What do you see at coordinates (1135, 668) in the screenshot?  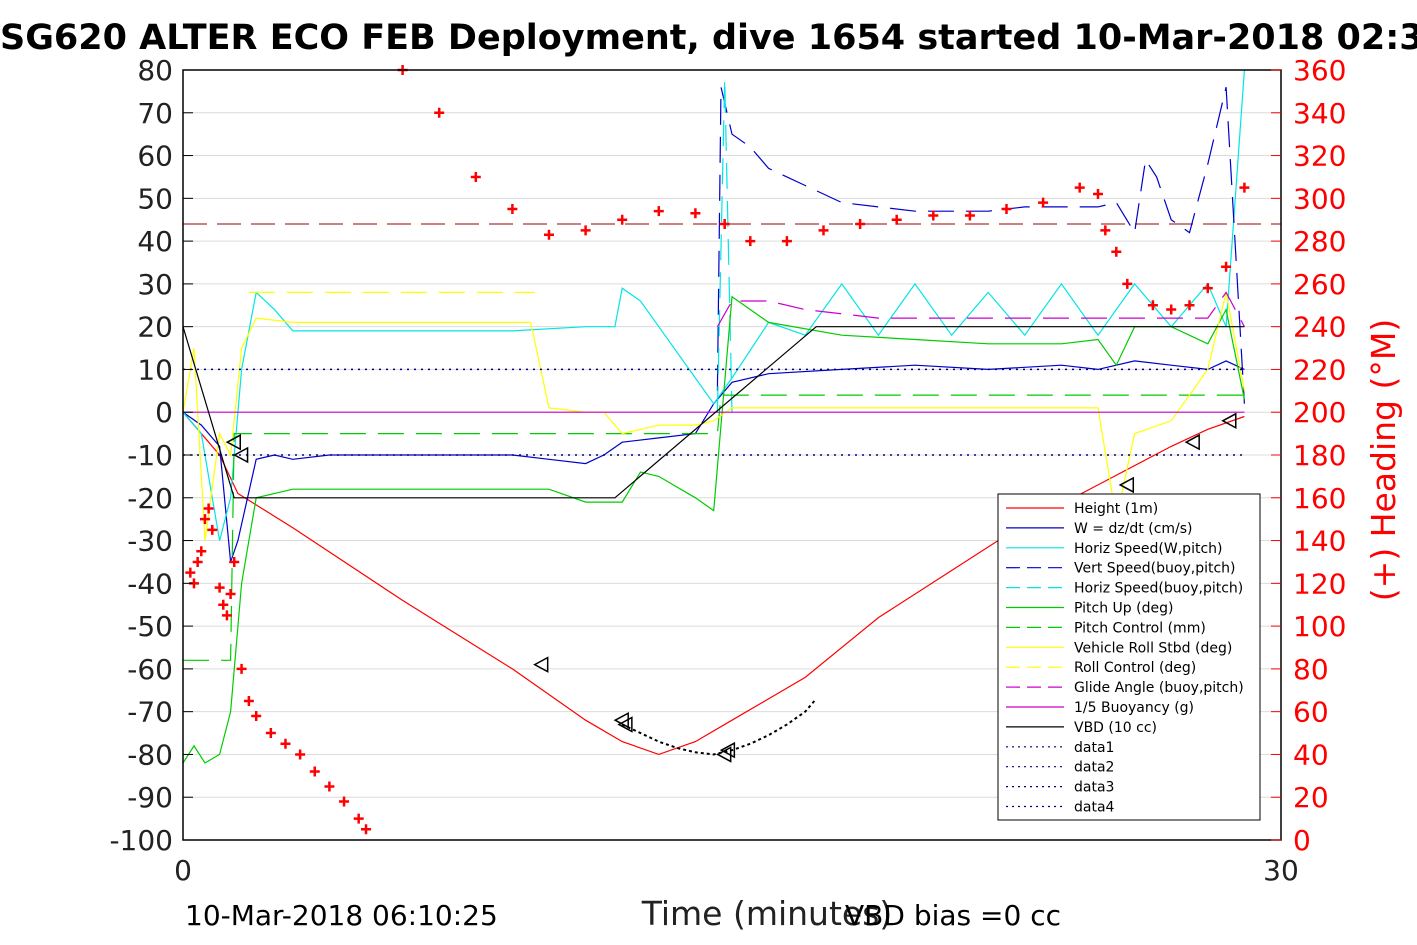 I see `legend-label-roll_control: Roll Control (deg)` at bounding box center [1135, 668].